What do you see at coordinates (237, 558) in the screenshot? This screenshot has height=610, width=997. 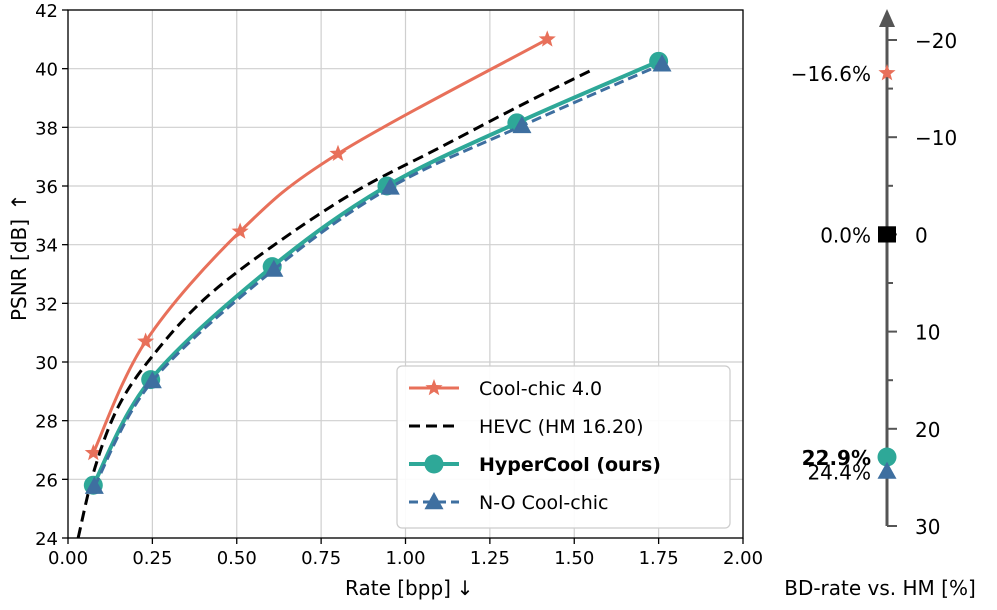 I see `x-tick-label: 0.50` at bounding box center [237, 558].